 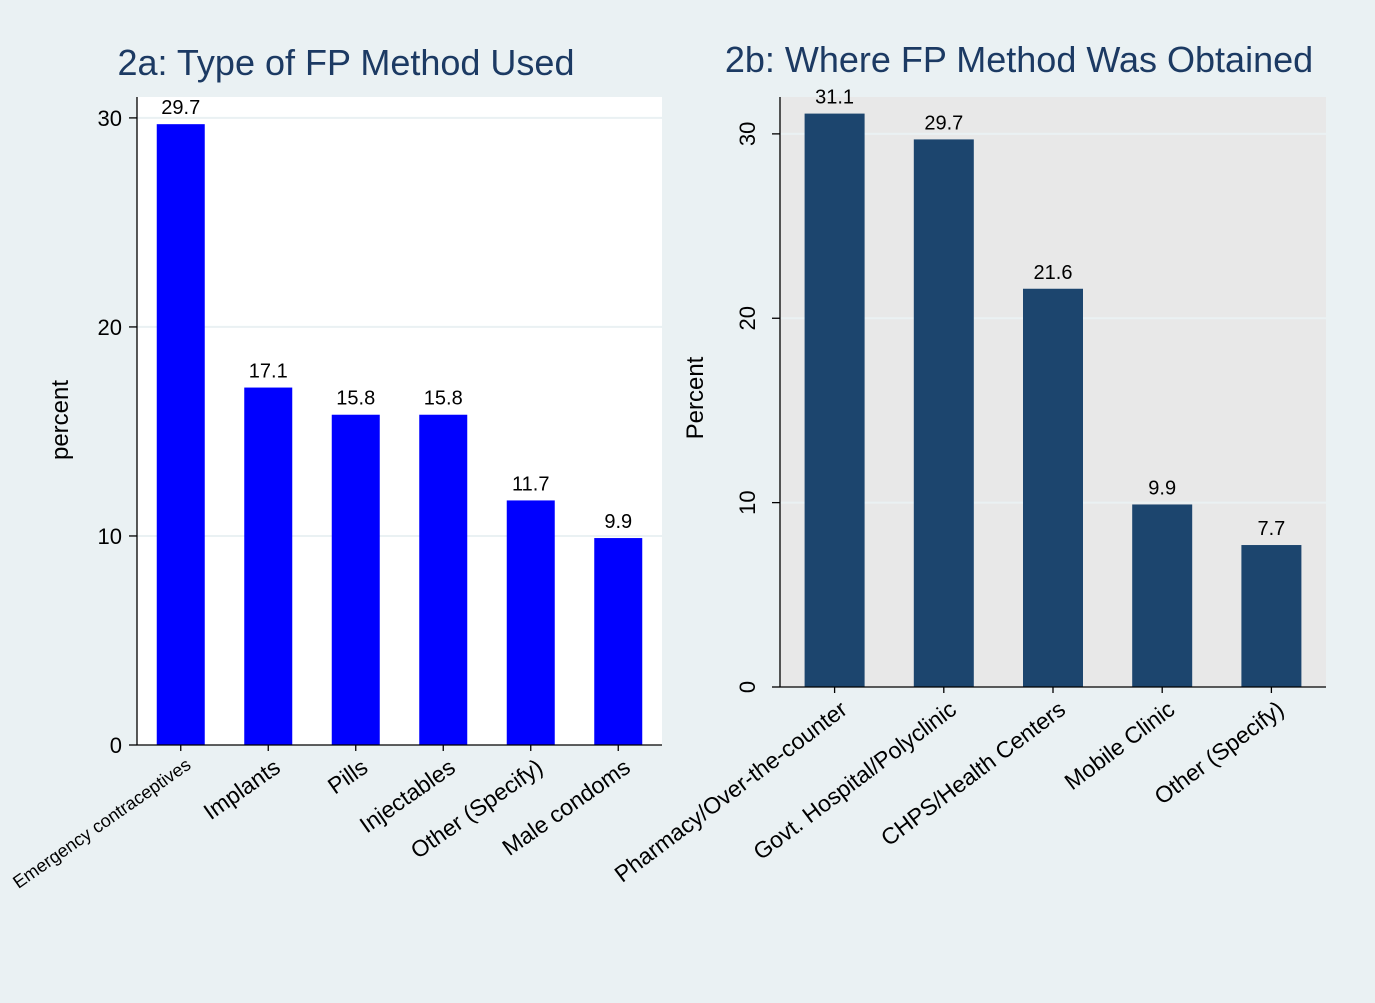 I want to click on data-label: 17.1, so click(x=268, y=372).